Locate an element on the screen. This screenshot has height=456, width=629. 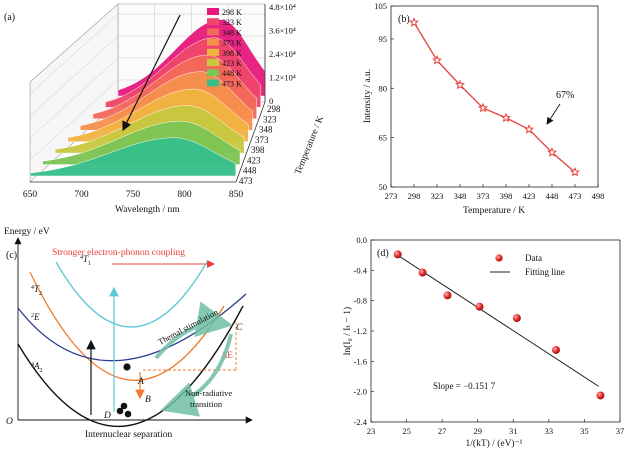
d-x-tick: 33 is located at coordinates (549, 431).